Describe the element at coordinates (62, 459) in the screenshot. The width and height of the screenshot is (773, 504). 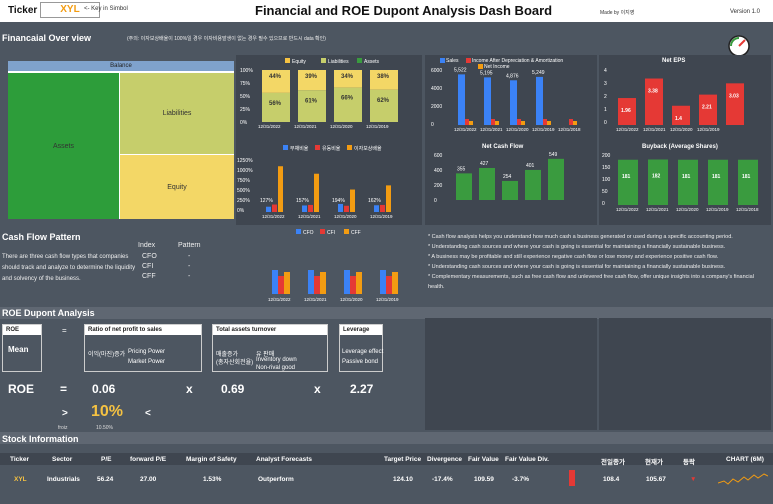
I see `hdr-sector: Sector` at that location.